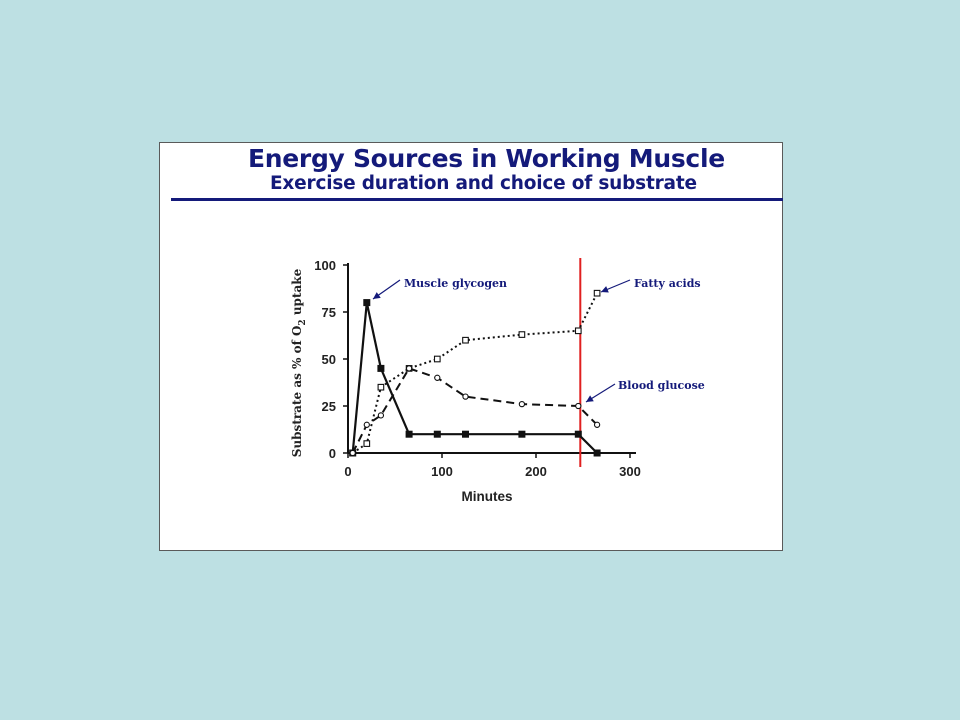  Describe the element at coordinates (377, 295) in the screenshot. I see `muscle-glycogen-arrowhead` at that location.